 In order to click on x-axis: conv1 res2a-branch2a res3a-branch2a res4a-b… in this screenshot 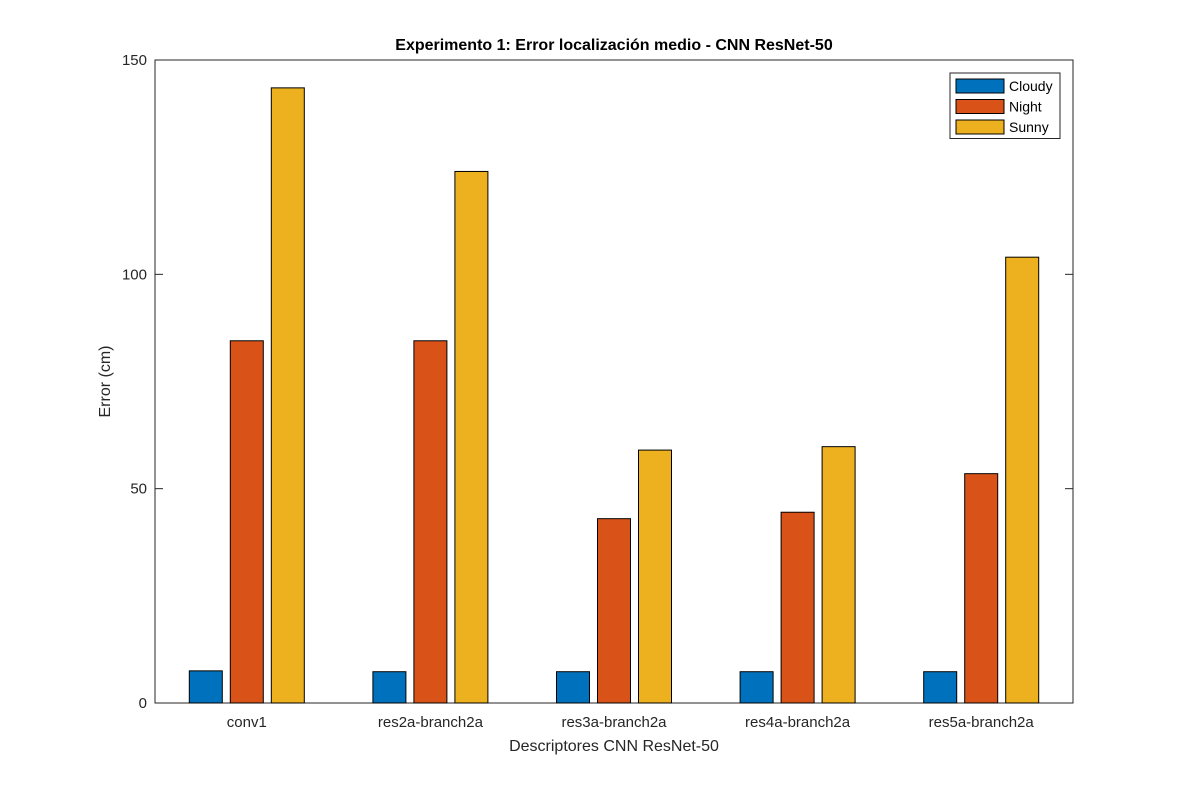, I will do `click(631, 713)`.